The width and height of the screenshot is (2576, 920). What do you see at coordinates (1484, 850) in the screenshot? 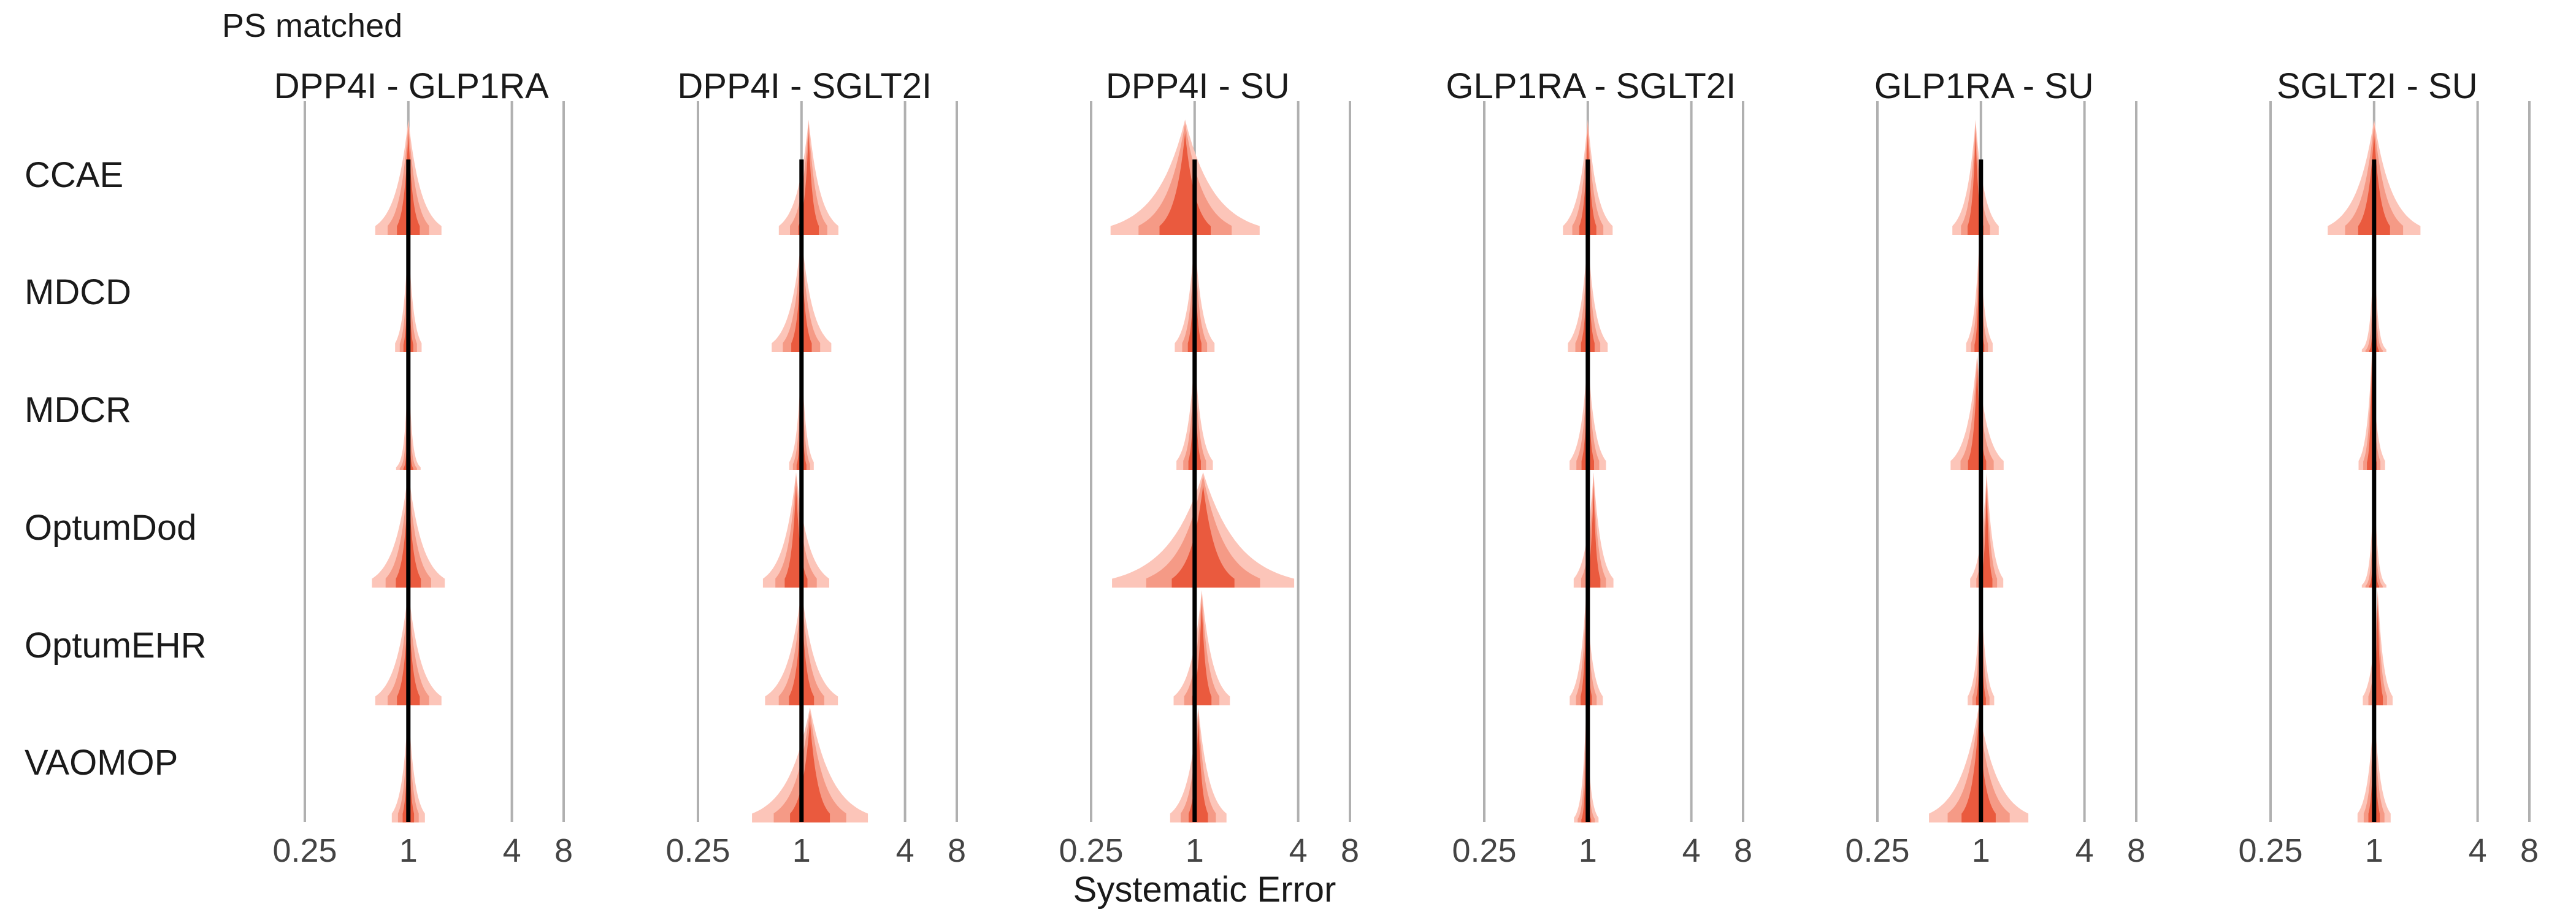
I see `x-tick-label-glp1ra-sglt2i-0p25: 0.25` at bounding box center [1484, 850].